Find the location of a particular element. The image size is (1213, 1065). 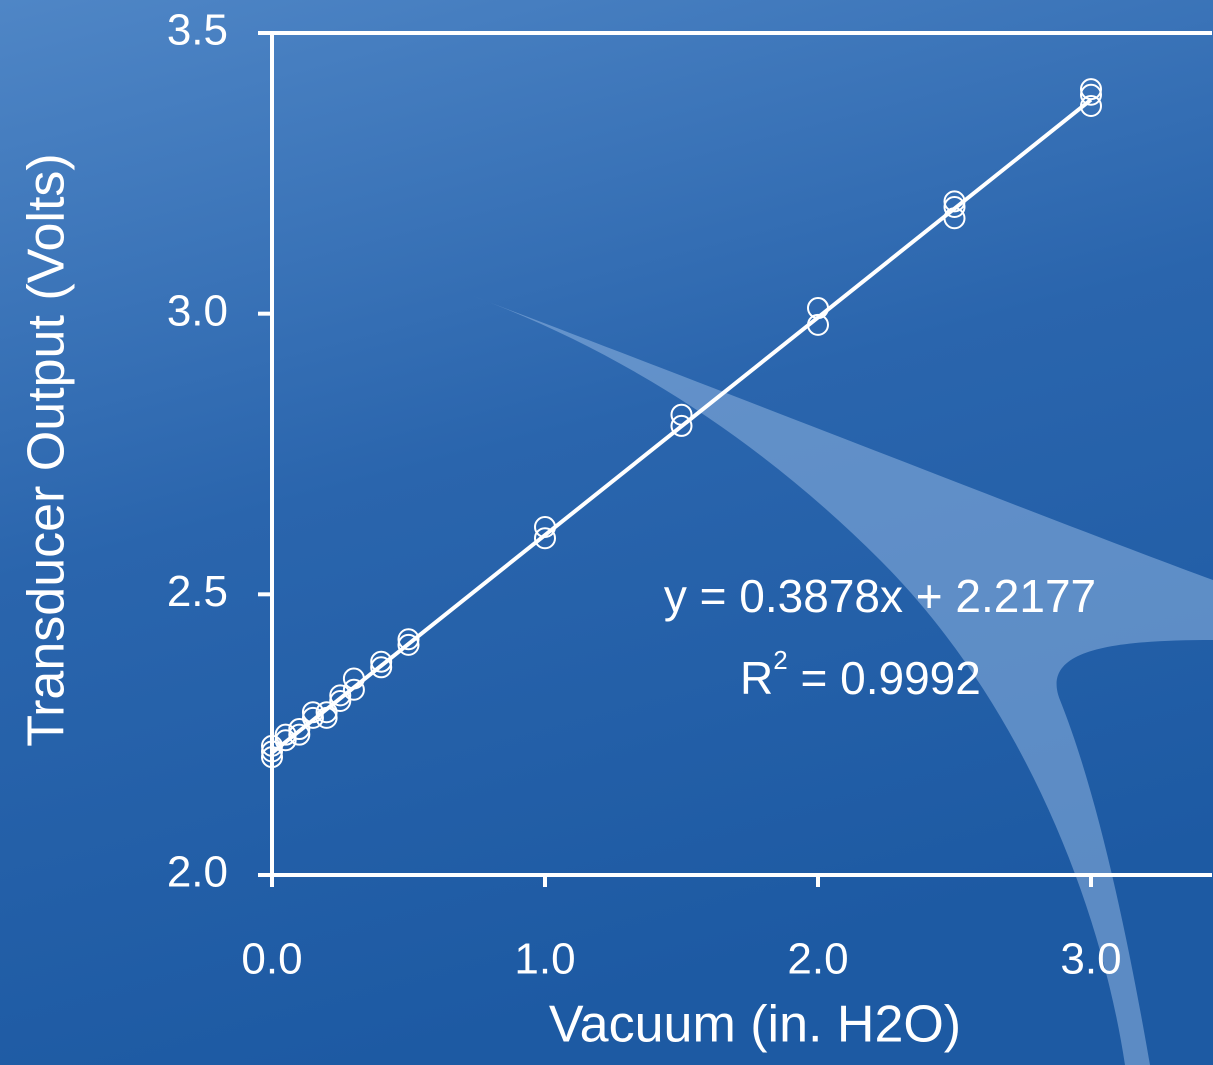

equation-label: y = 0.3878x + 2.2177 is located at coordinates (880, 596).